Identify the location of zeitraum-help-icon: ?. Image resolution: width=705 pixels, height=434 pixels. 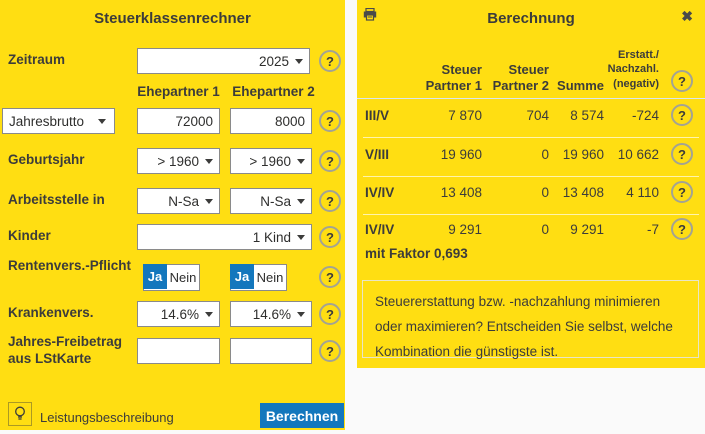
(330, 61).